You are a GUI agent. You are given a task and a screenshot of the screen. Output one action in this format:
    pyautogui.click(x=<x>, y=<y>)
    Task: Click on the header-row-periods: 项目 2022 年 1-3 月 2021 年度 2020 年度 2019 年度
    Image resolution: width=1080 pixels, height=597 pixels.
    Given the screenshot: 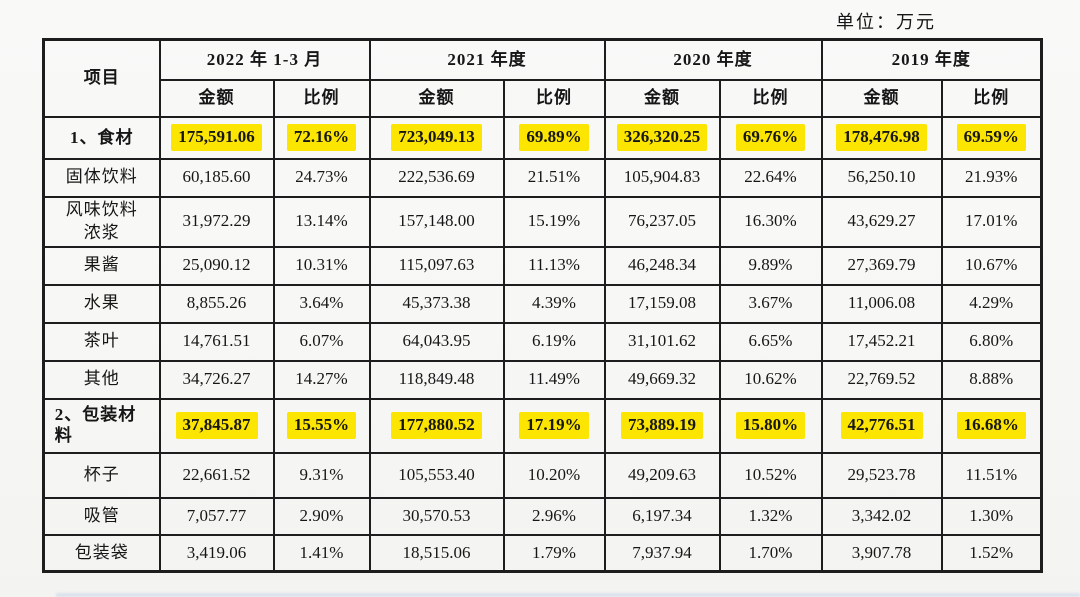 What is the action you would take?
    pyautogui.click(x=542, y=78)
    